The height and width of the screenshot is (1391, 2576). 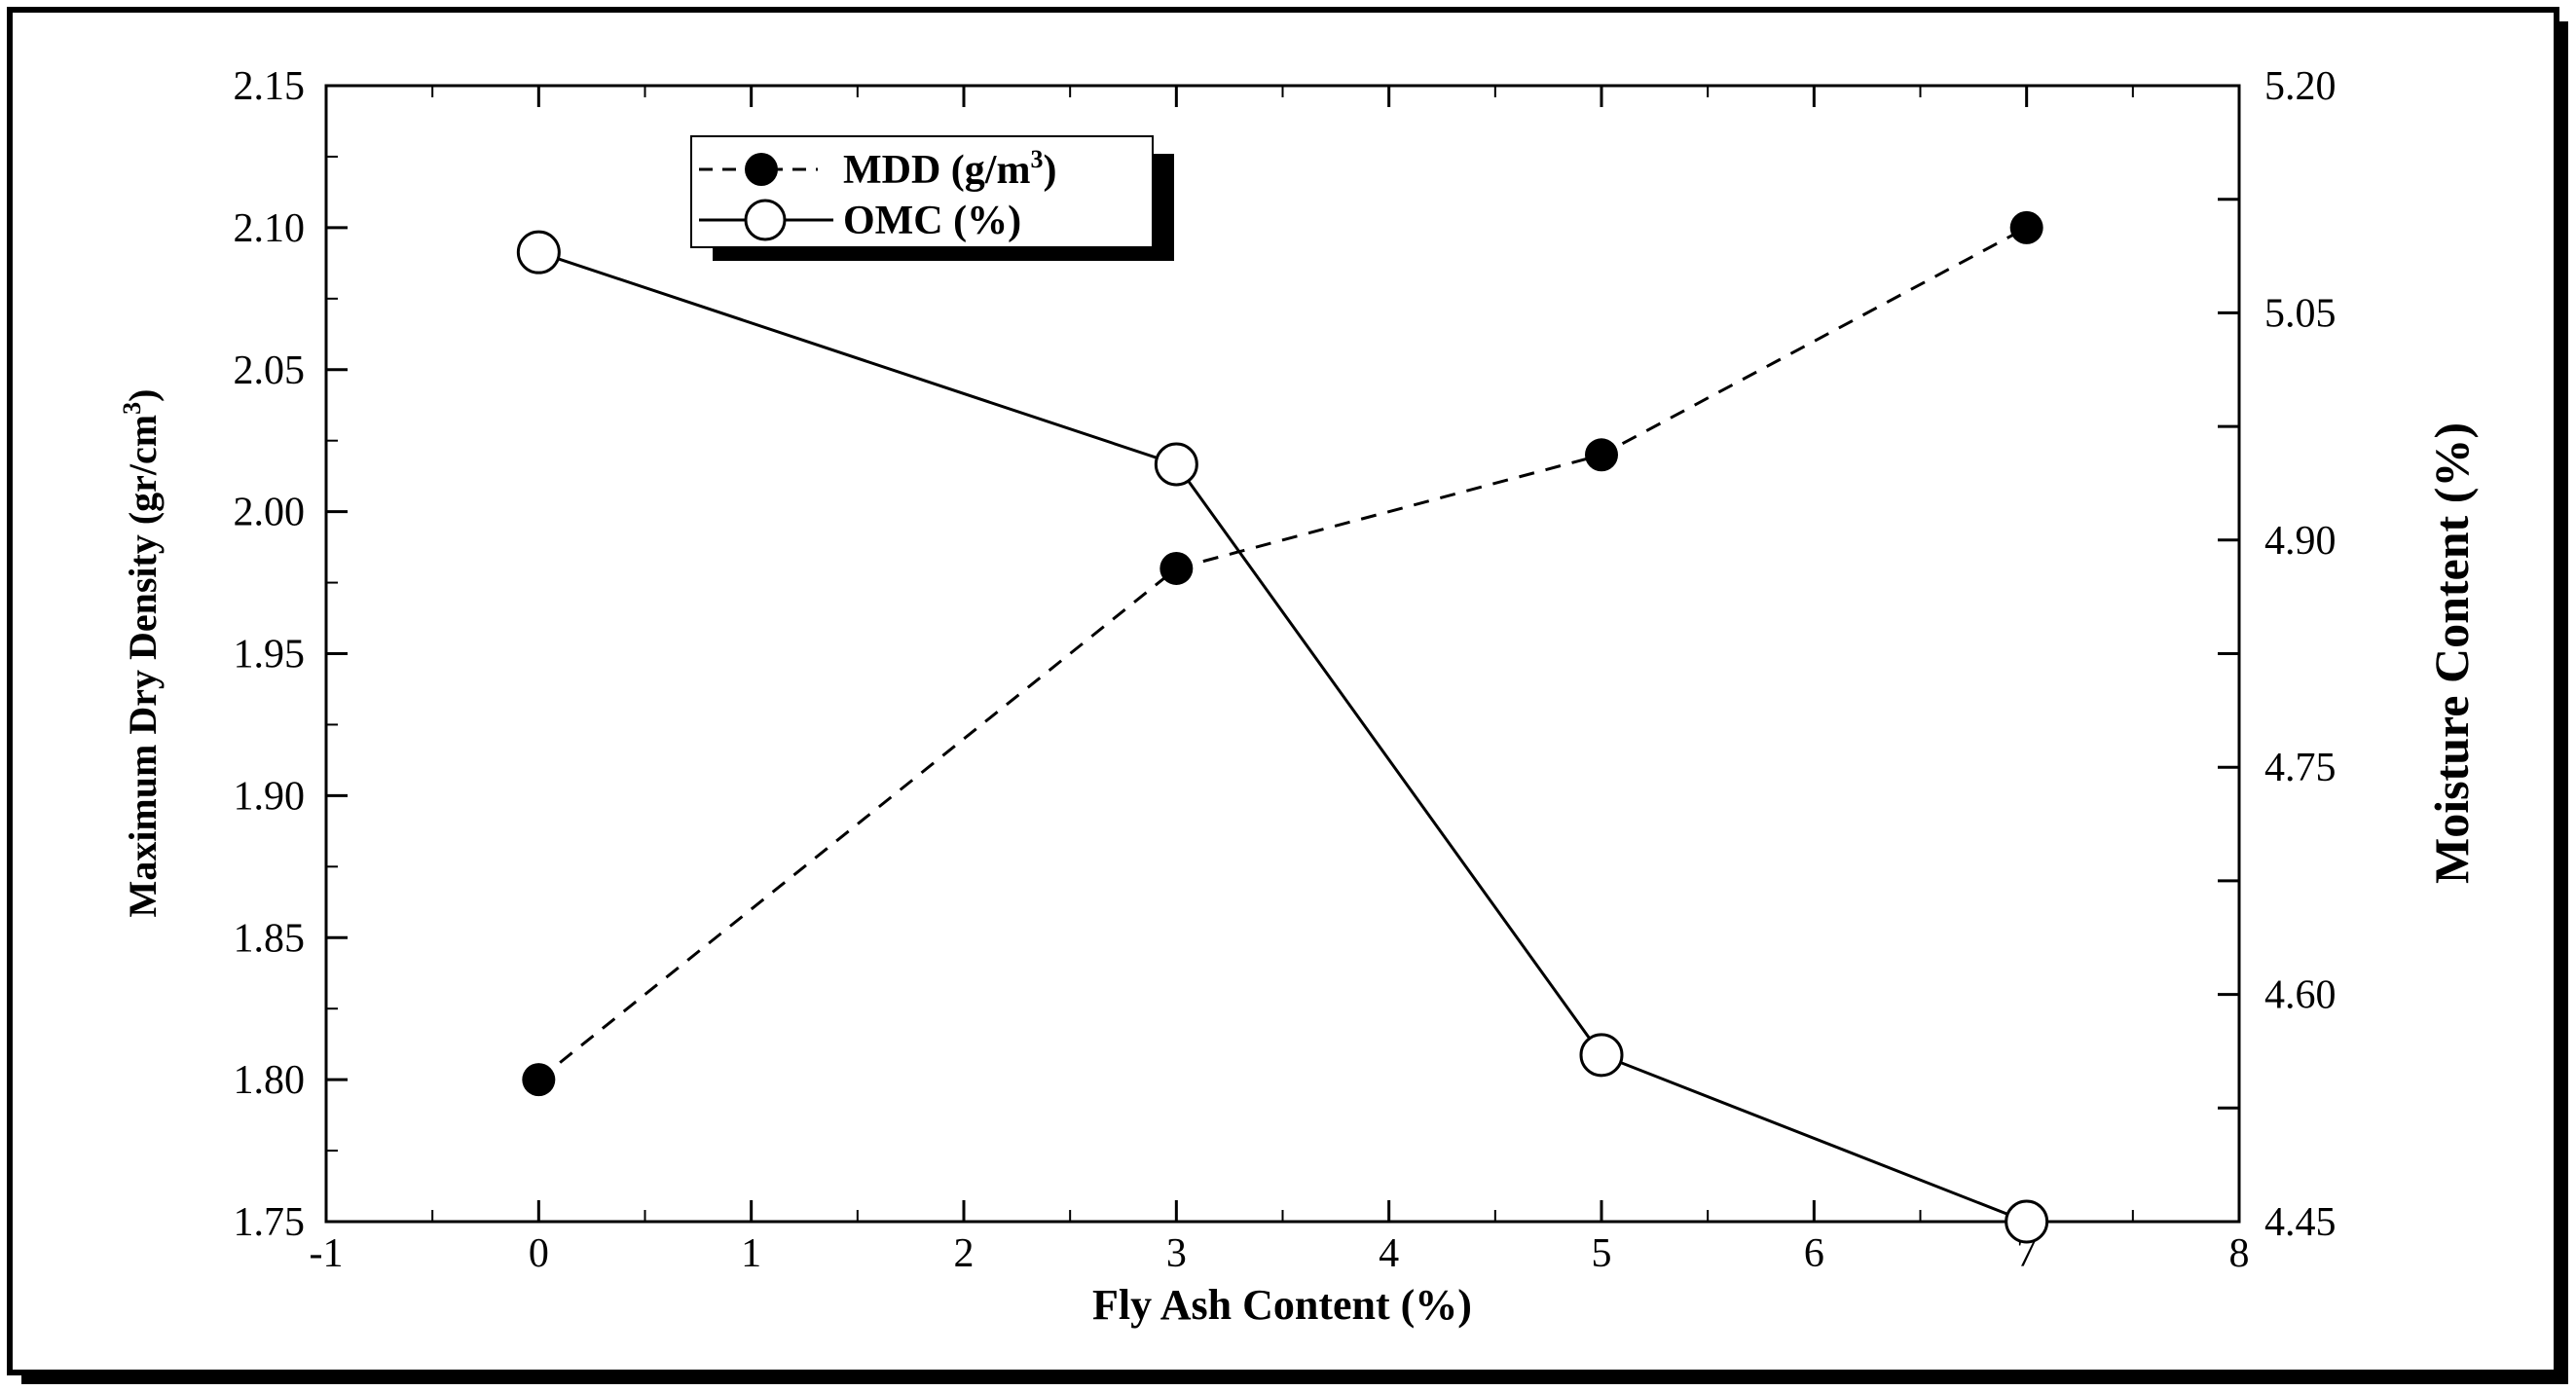 What do you see at coordinates (270, 370) in the screenshot?
I see `y-left-tick-label: 2.05` at bounding box center [270, 370].